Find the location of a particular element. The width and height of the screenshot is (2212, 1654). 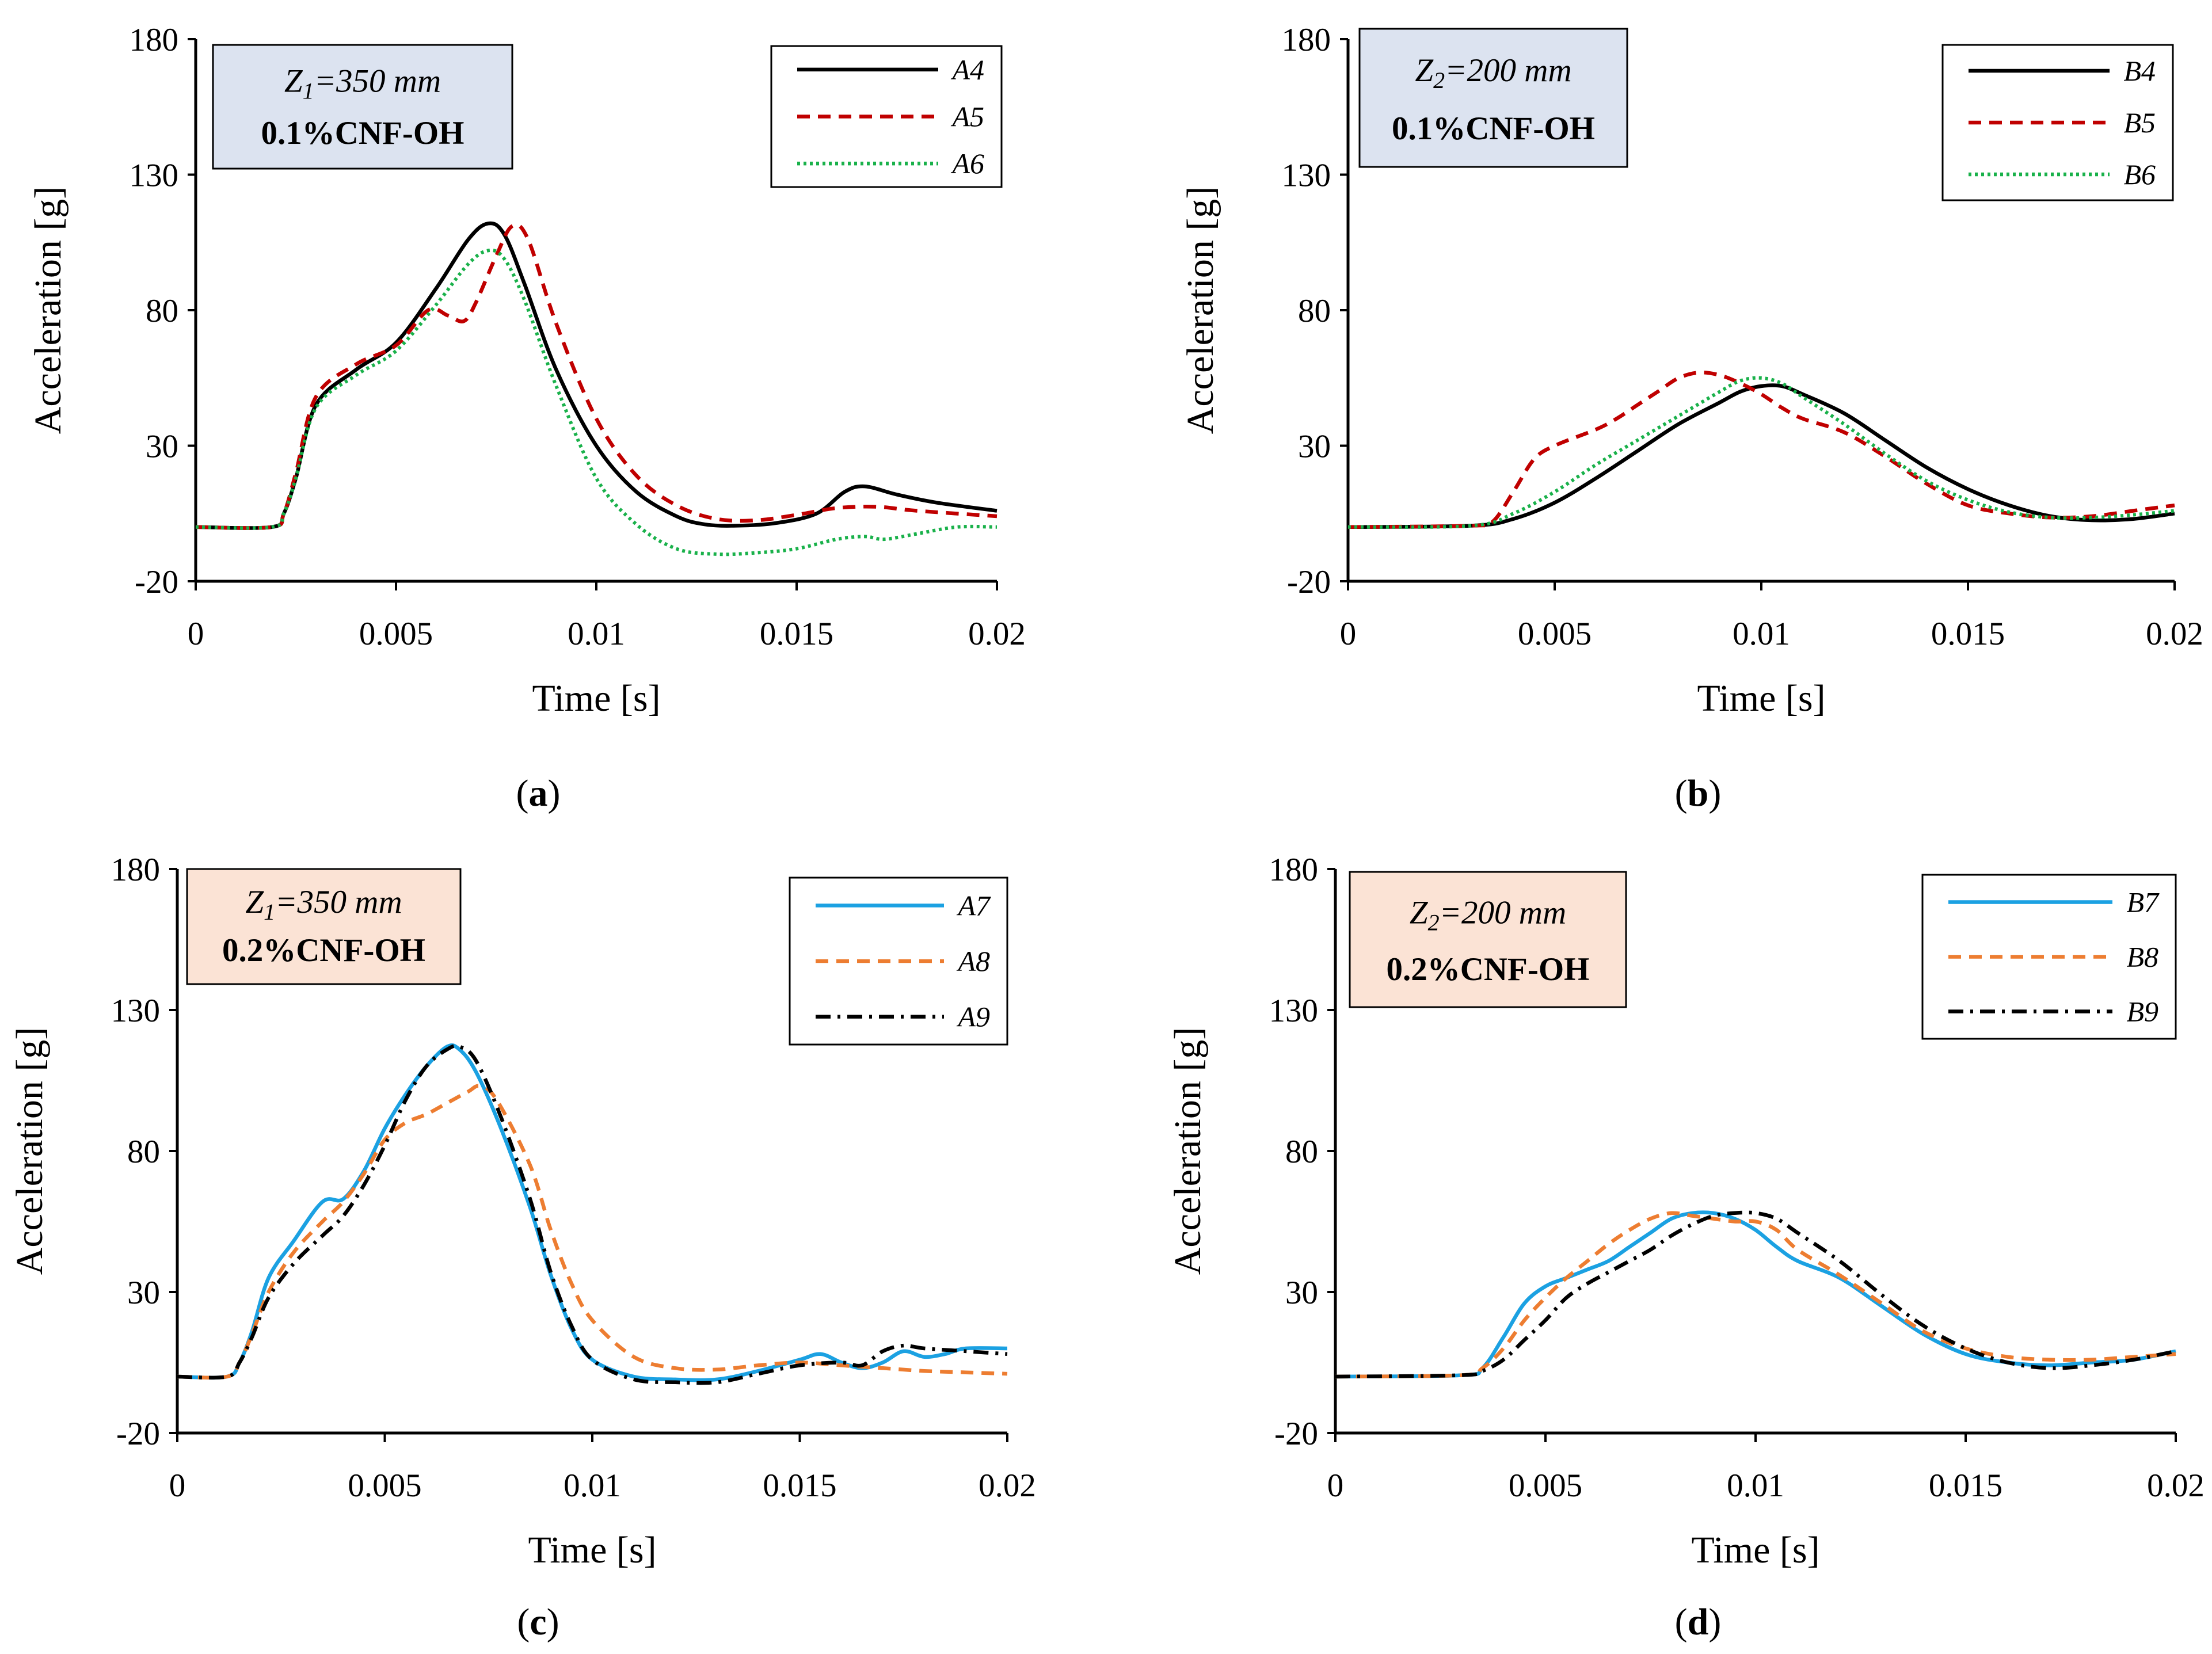

series-line-a5 is located at coordinates (596, 376).